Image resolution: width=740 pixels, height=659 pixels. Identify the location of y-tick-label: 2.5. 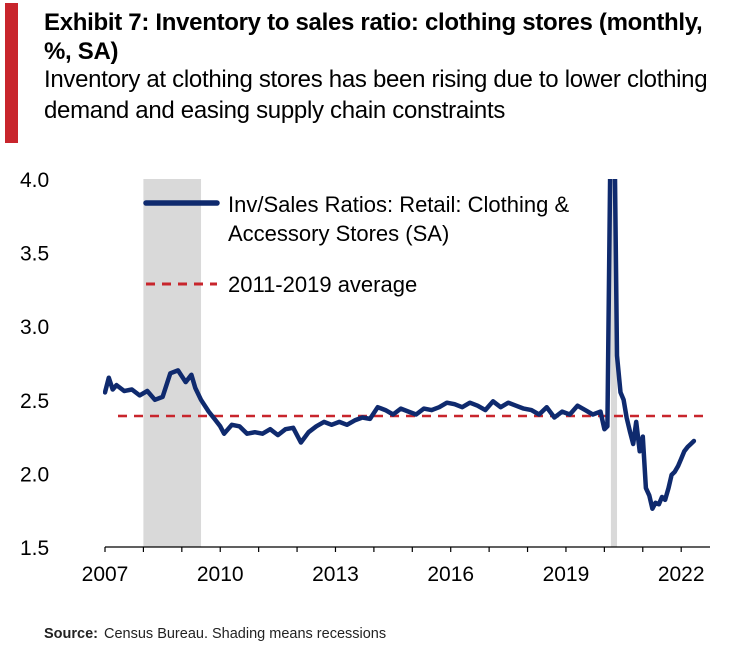
(34, 401).